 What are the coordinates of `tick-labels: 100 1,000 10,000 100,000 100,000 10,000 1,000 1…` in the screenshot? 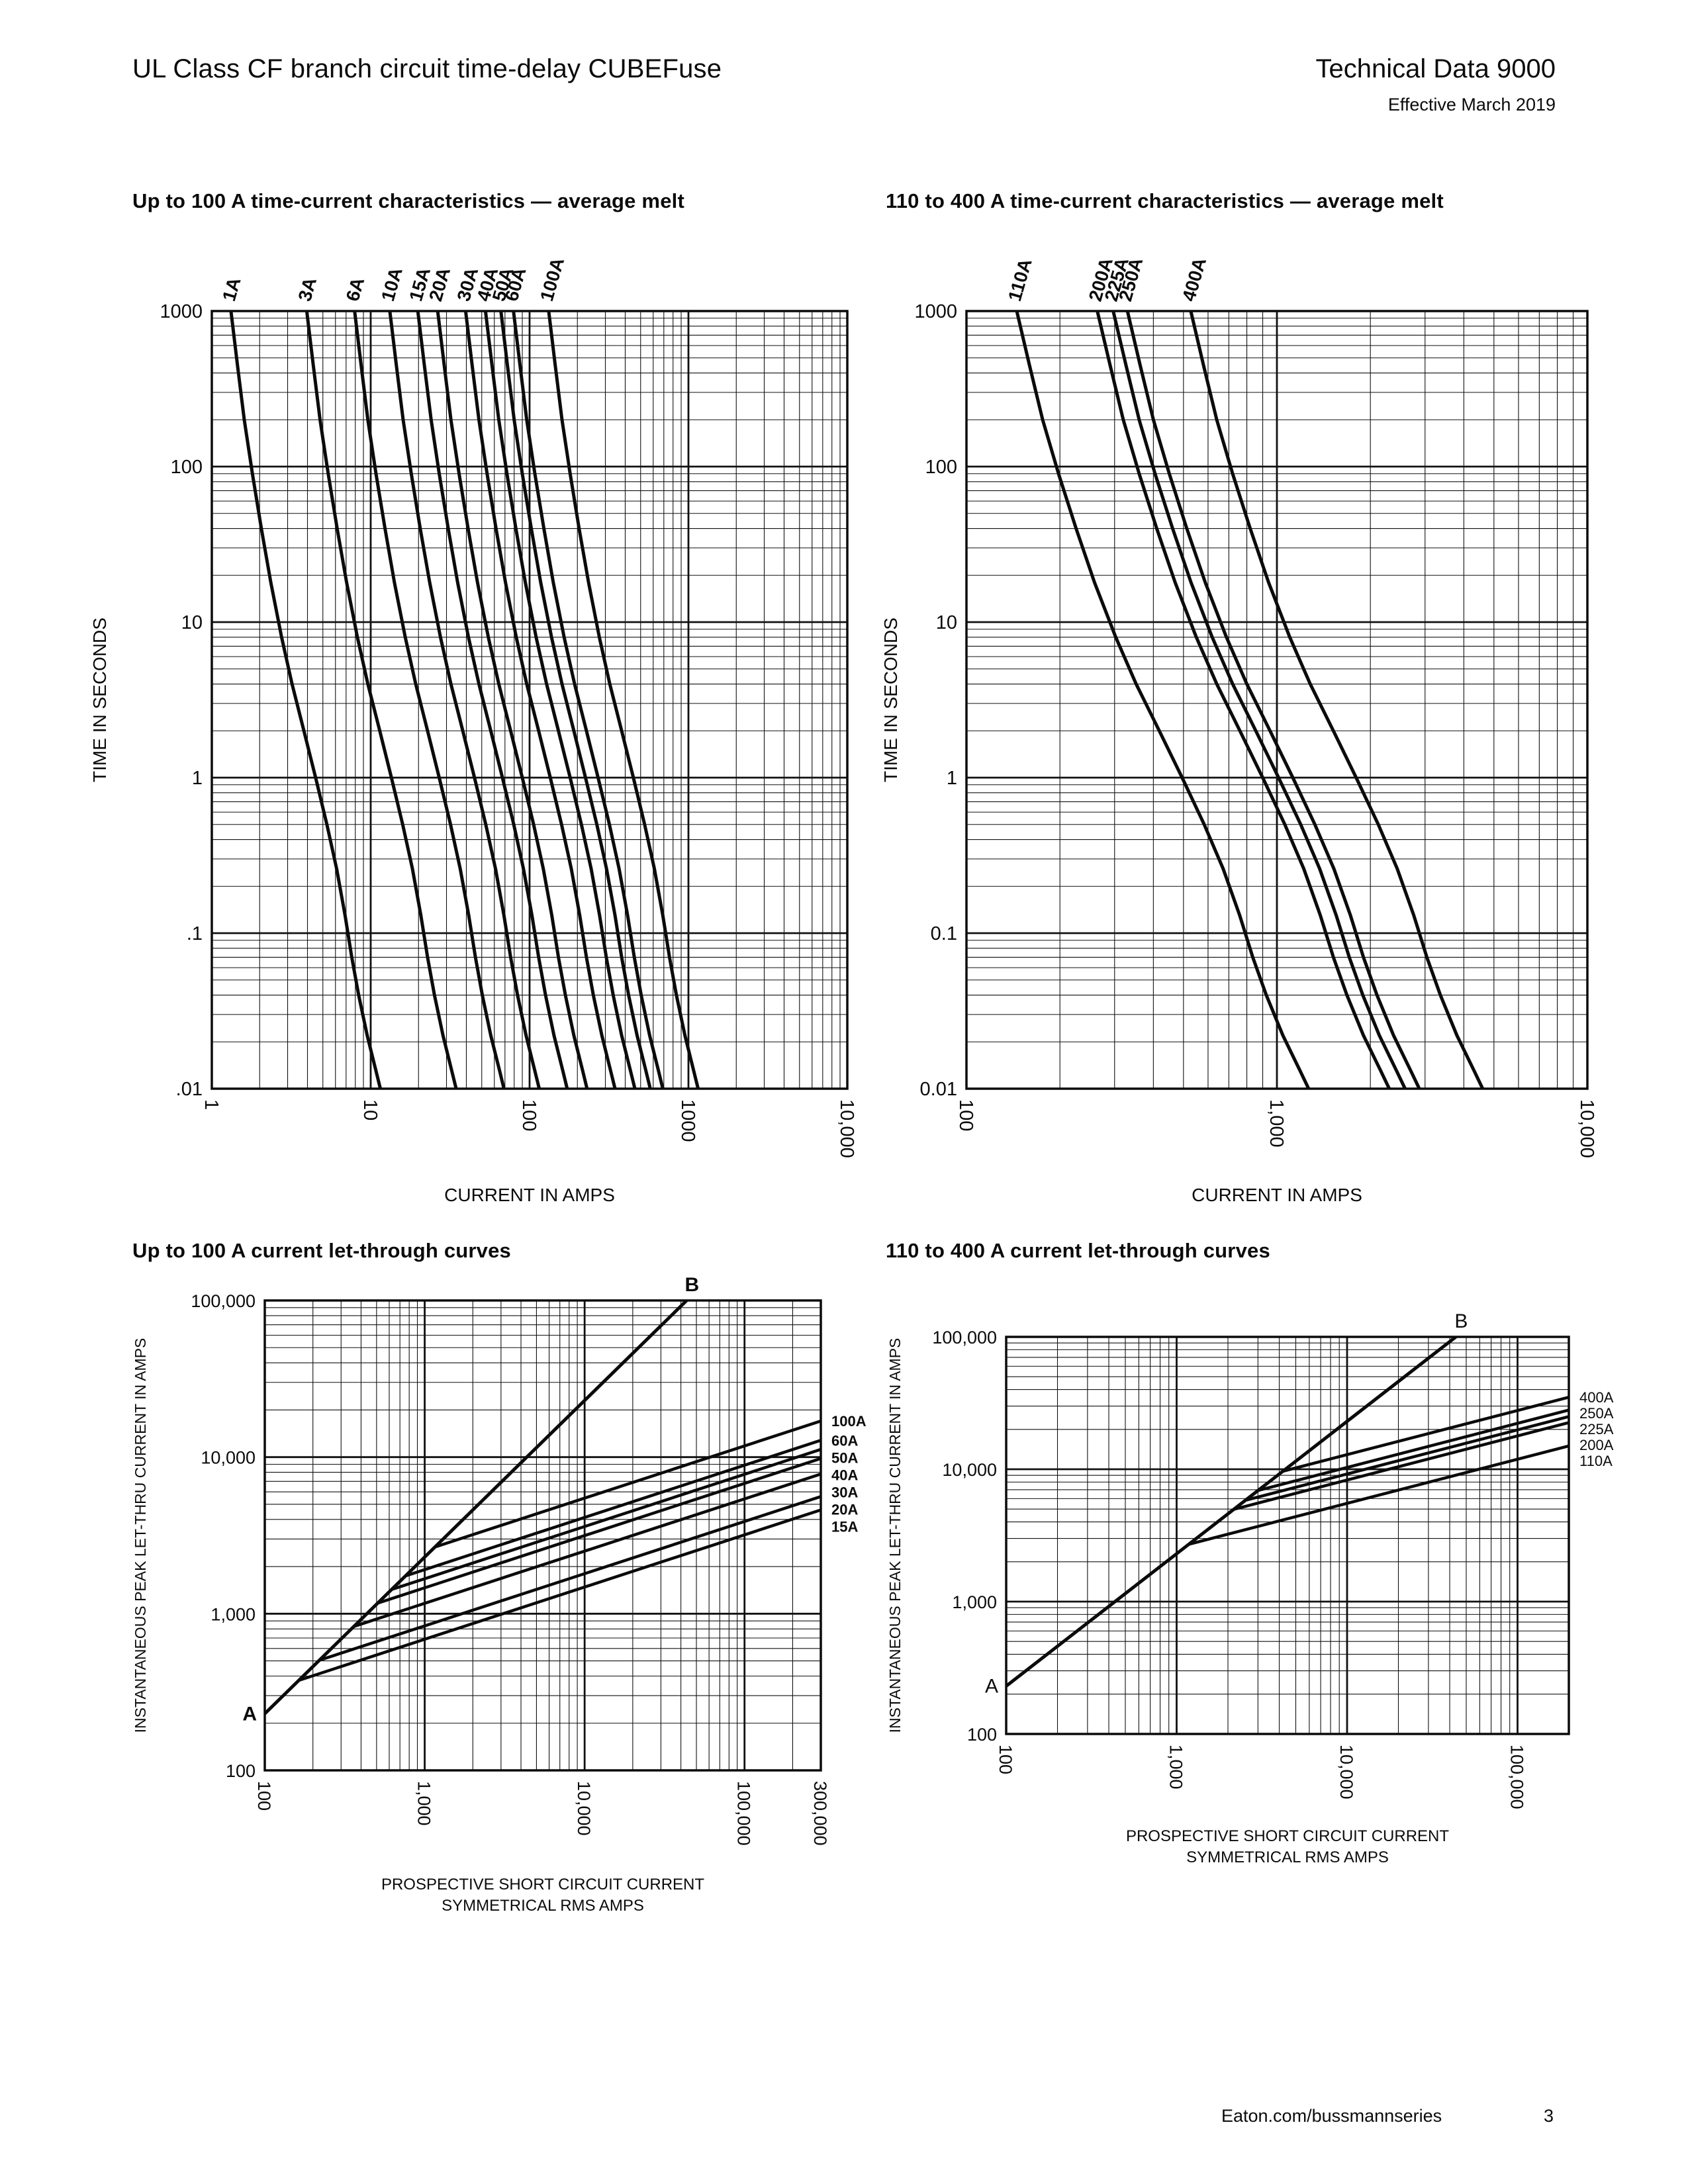 It's located at (1229, 1568).